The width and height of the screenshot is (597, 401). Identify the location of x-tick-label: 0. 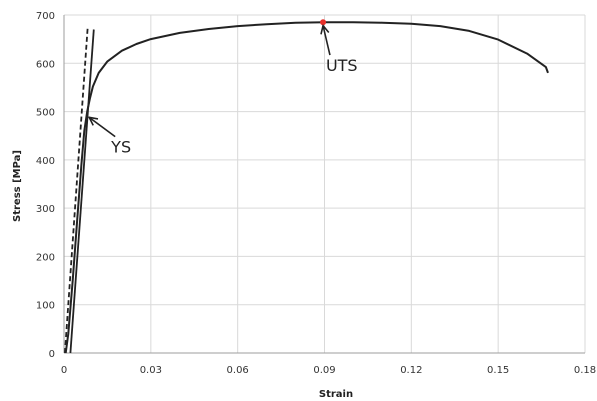
(64, 370).